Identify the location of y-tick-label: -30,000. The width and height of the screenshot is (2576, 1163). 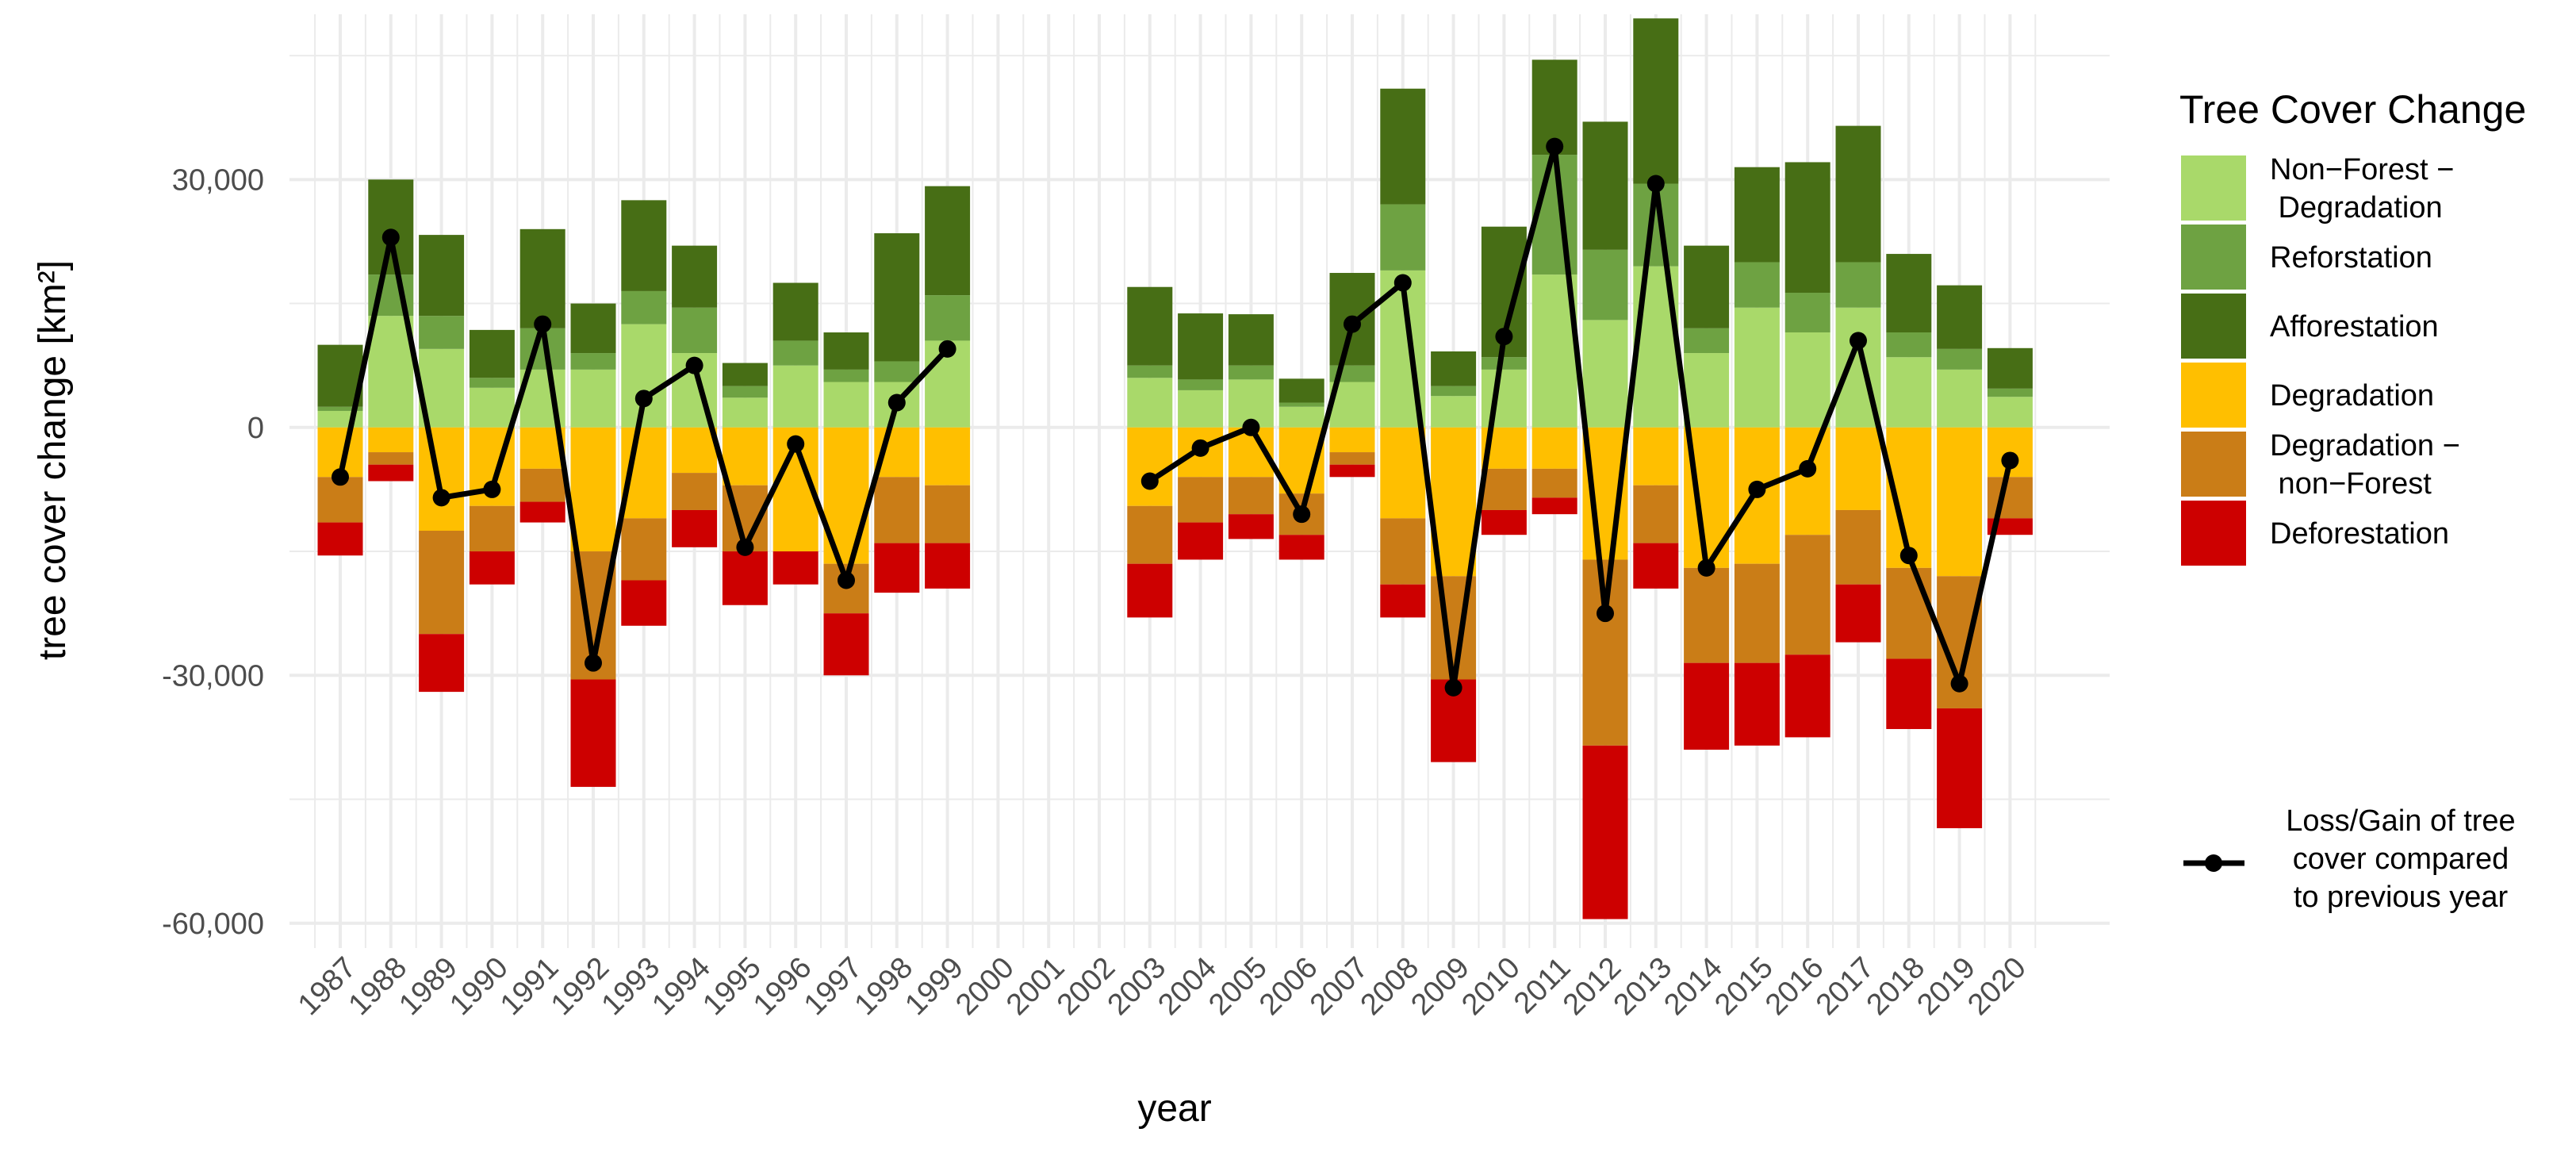
(213, 676).